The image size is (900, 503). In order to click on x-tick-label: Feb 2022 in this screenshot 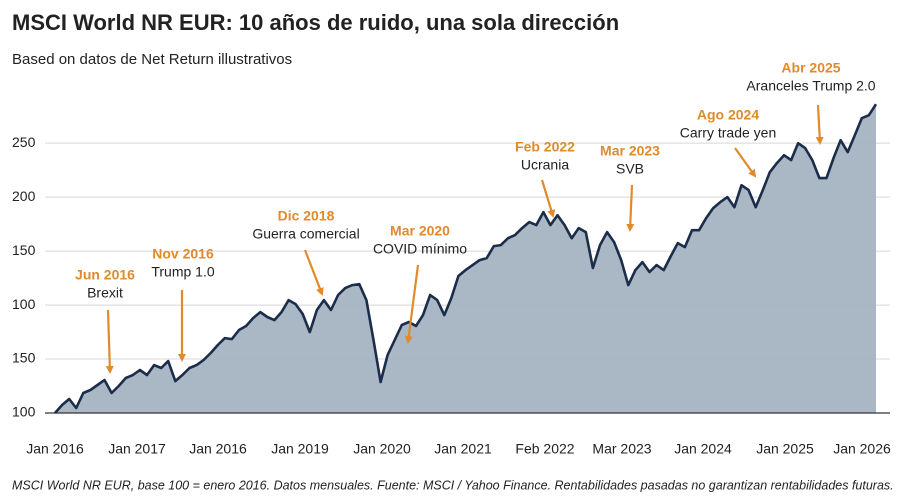, I will do `click(544, 449)`.